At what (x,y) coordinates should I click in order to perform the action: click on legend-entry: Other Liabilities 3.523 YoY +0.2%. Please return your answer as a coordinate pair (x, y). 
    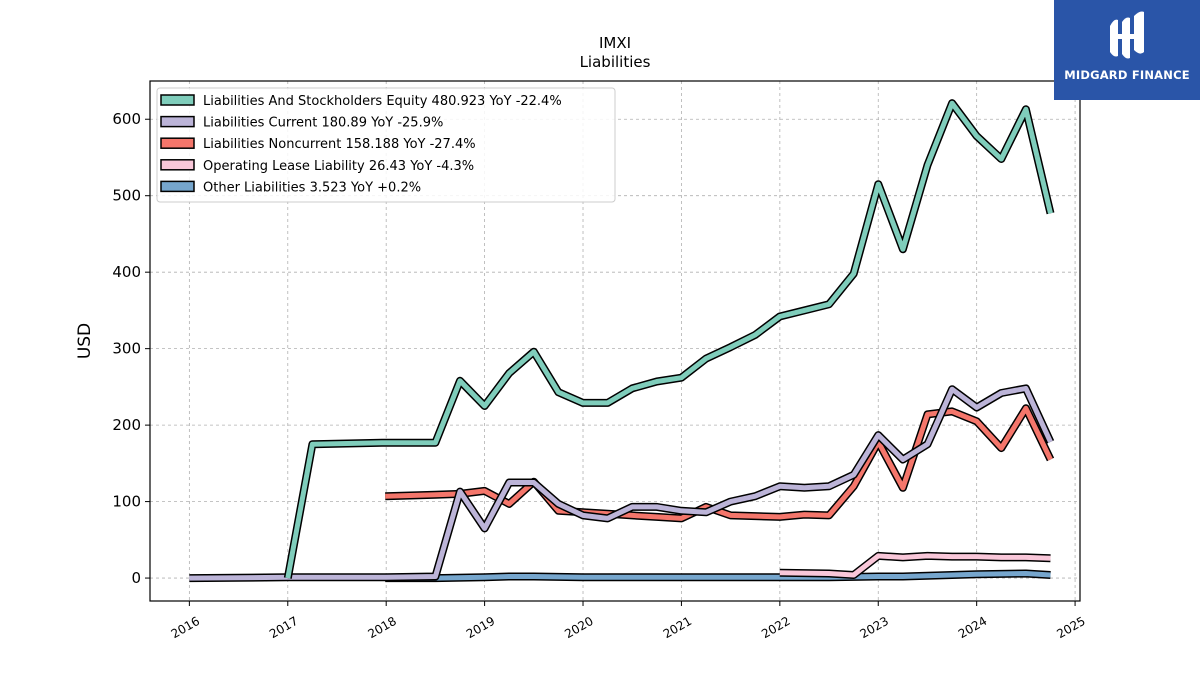
    Looking at the image, I should click on (312, 187).